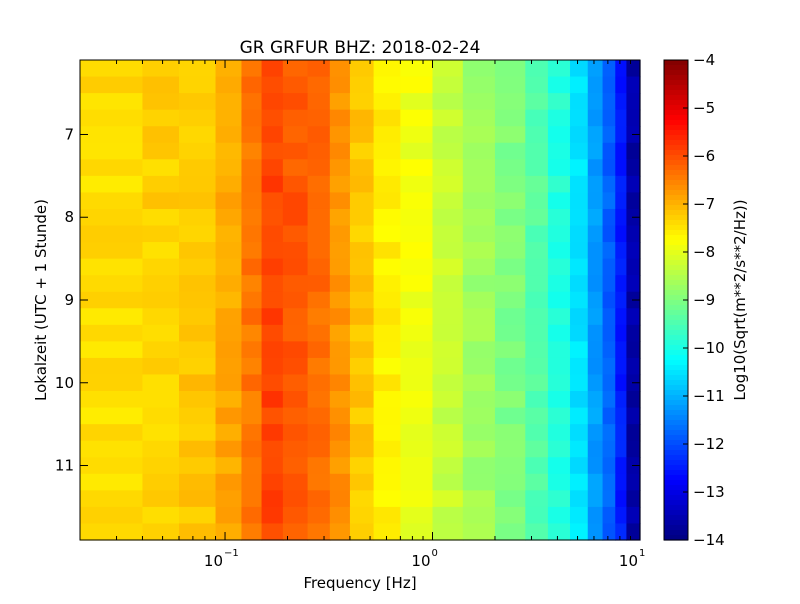 This screenshot has height=604, width=800. I want to click on colorbar-label: Log10(Sqrt(m**2/s**2/Hz)), so click(740, 299).